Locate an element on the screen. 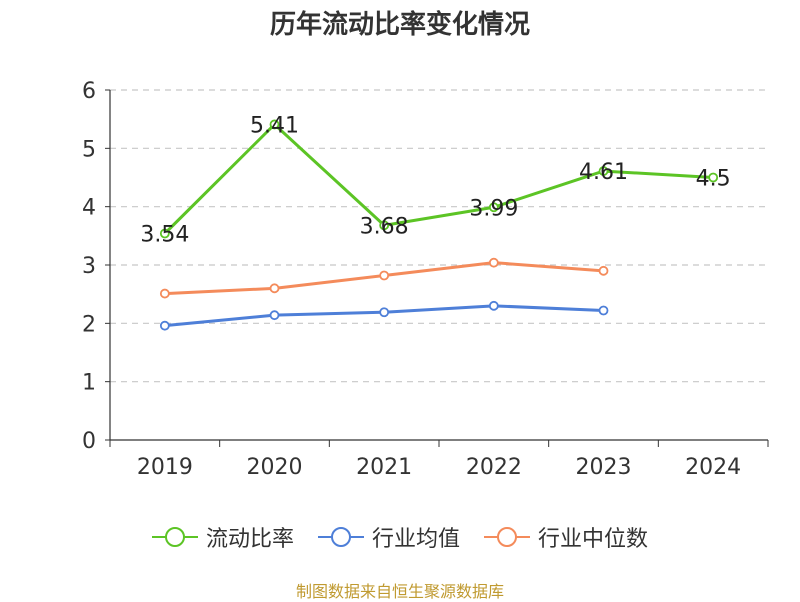  y-tick-label: 1 is located at coordinates (89, 383).